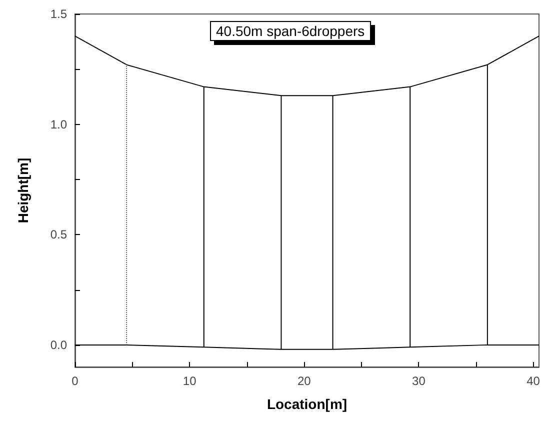 The image size is (553, 421). I want to click on text: 40.50m span-6droppers, so click(290, 31).